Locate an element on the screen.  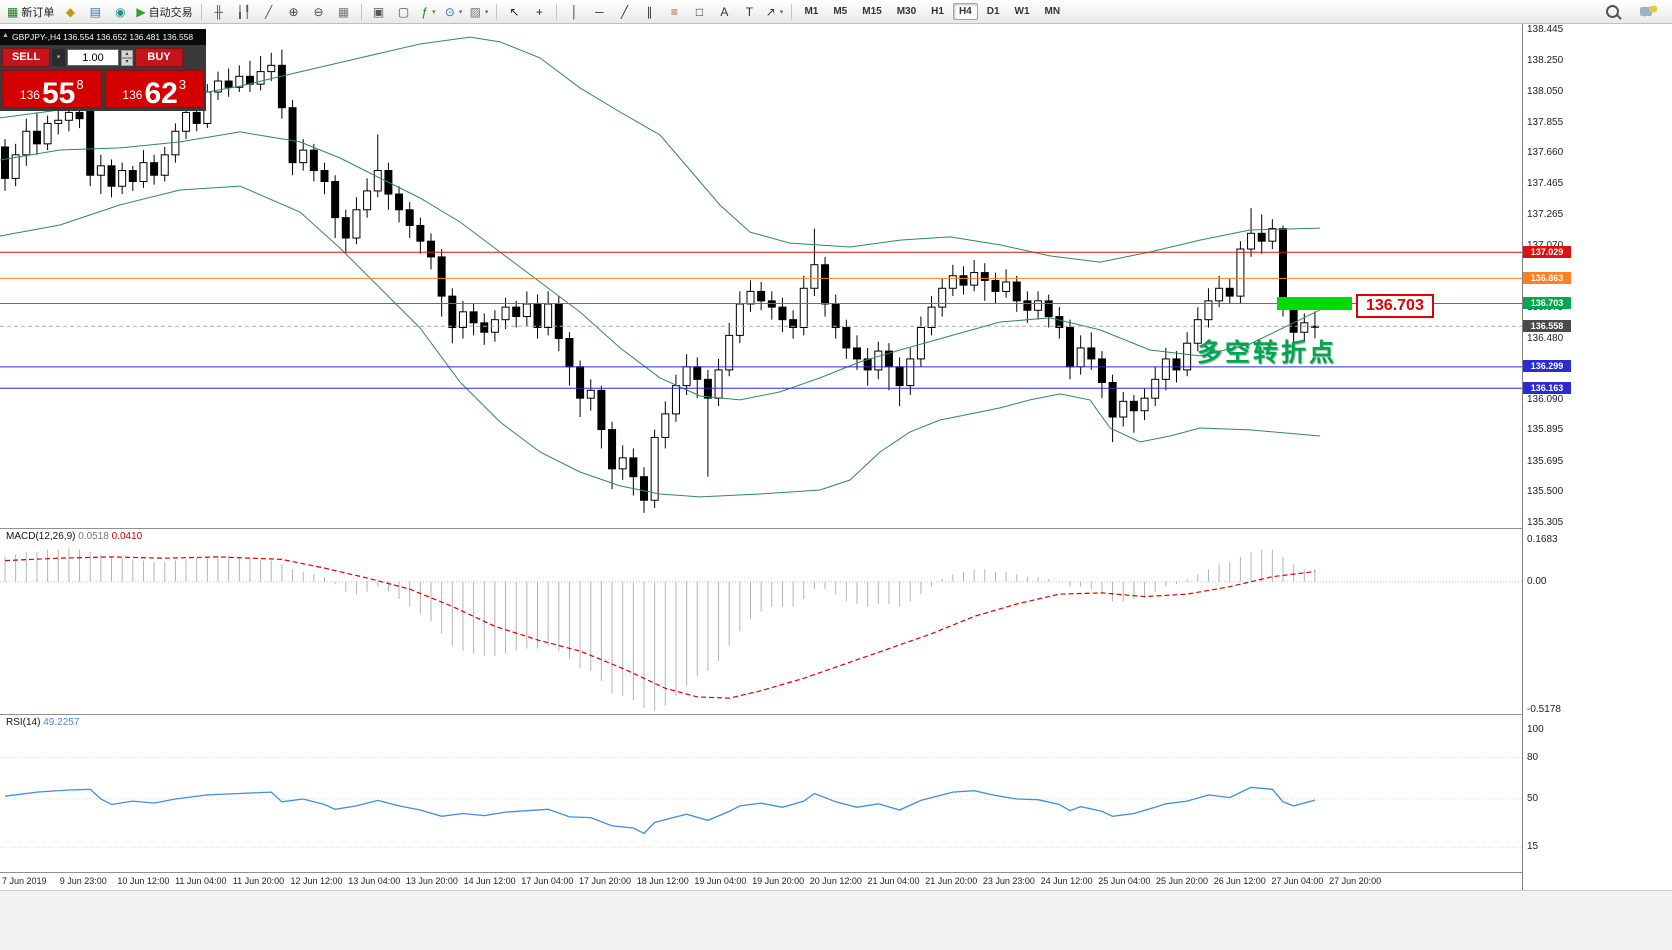
timeframe-button-H1: H1 is located at coordinates (937, 11).